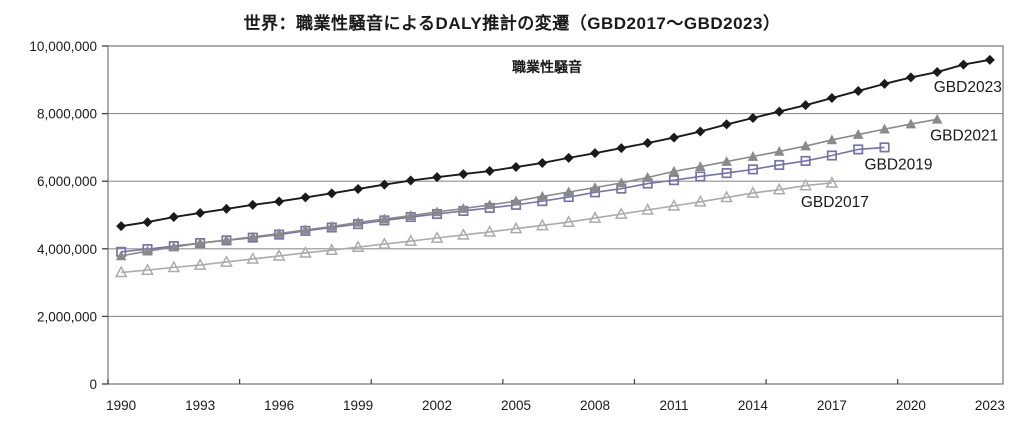 This screenshot has height=427, width=1024. What do you see at coordinates (93, 384) in the screenshot?
I see `y-axis-label: 0` at bounding box center [93, 384].